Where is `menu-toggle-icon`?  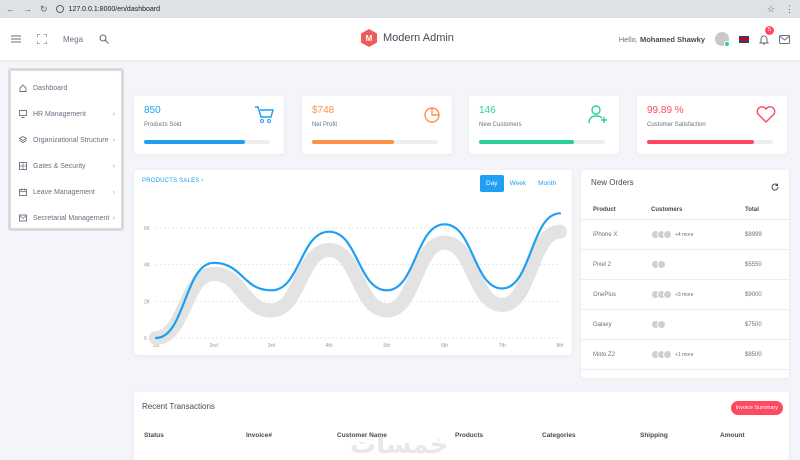
menu-toggle-icon is located at coordinates (16, 39).